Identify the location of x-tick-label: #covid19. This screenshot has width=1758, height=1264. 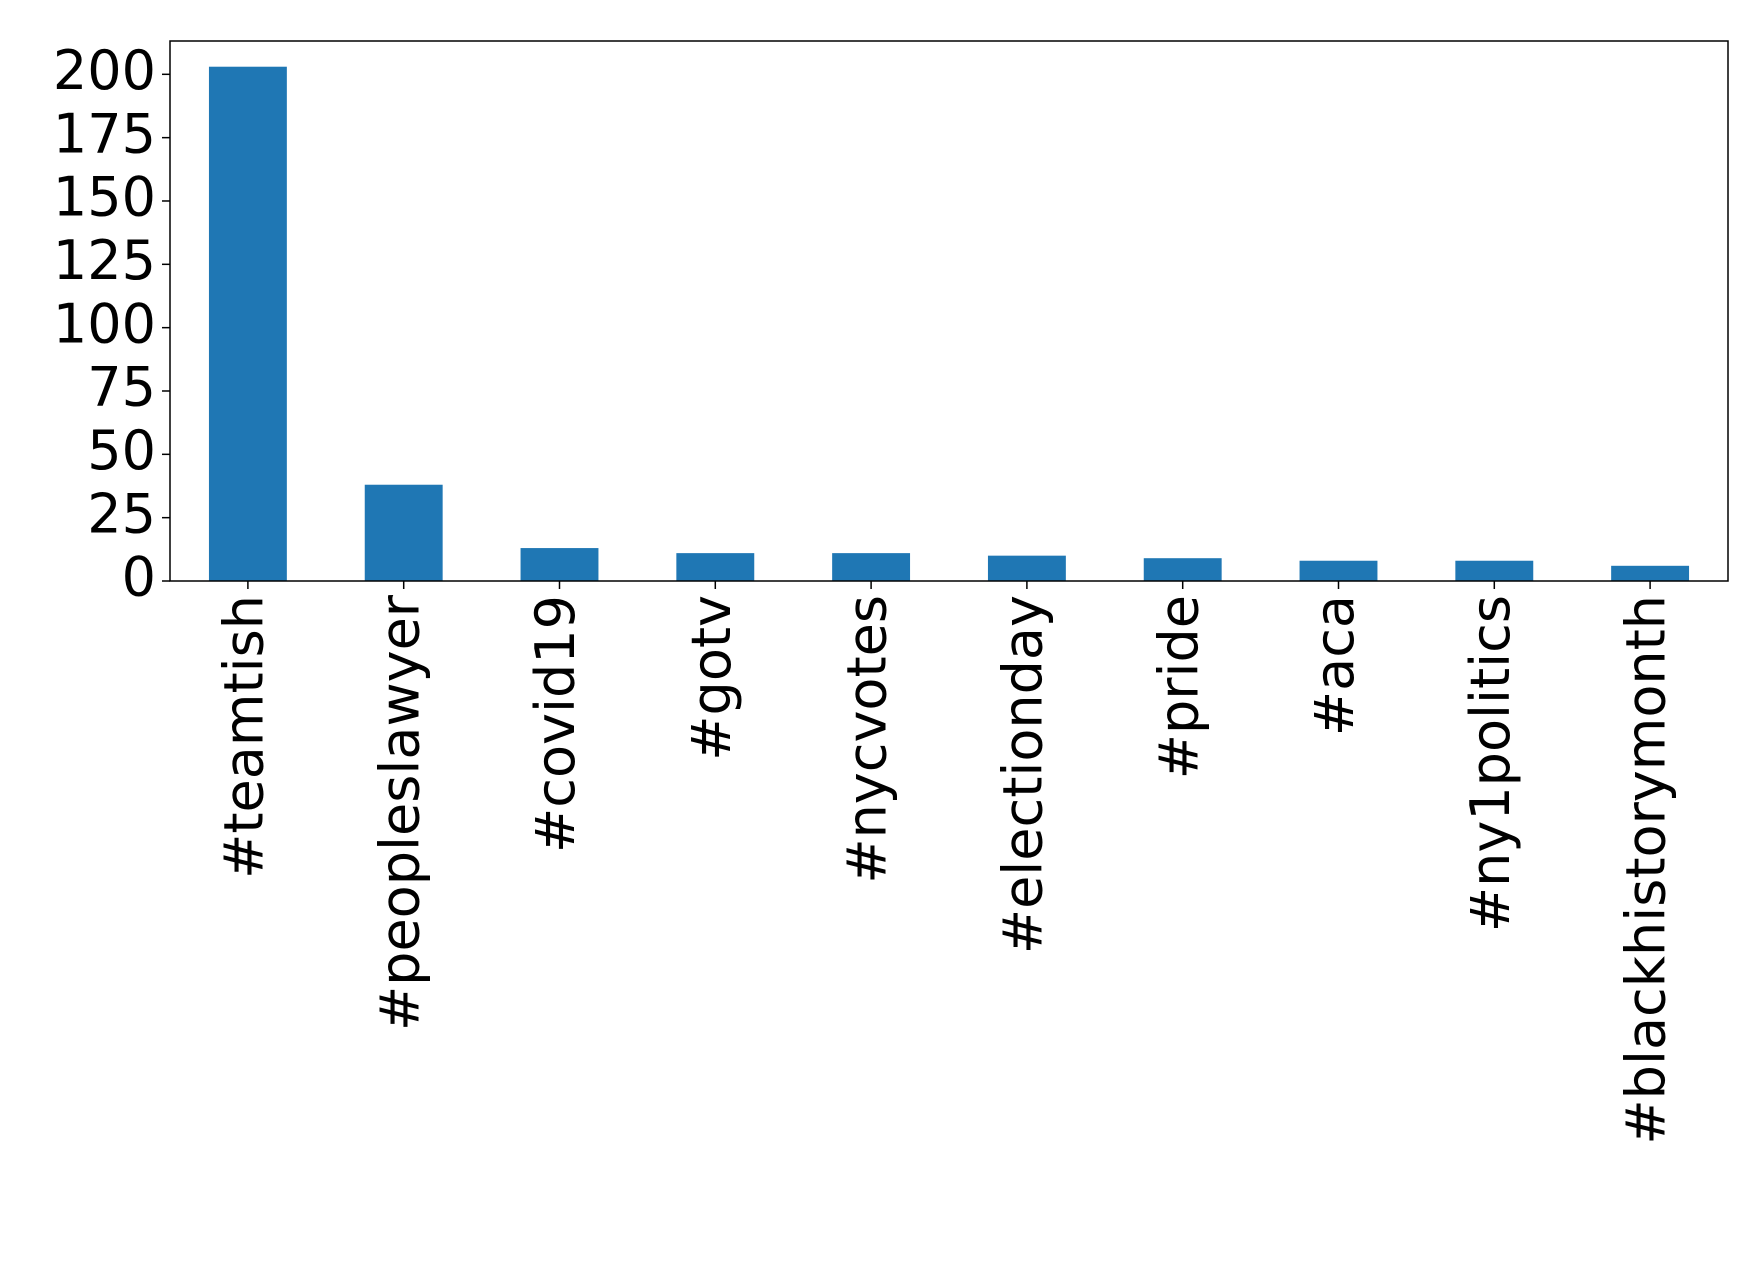
(555, 724).